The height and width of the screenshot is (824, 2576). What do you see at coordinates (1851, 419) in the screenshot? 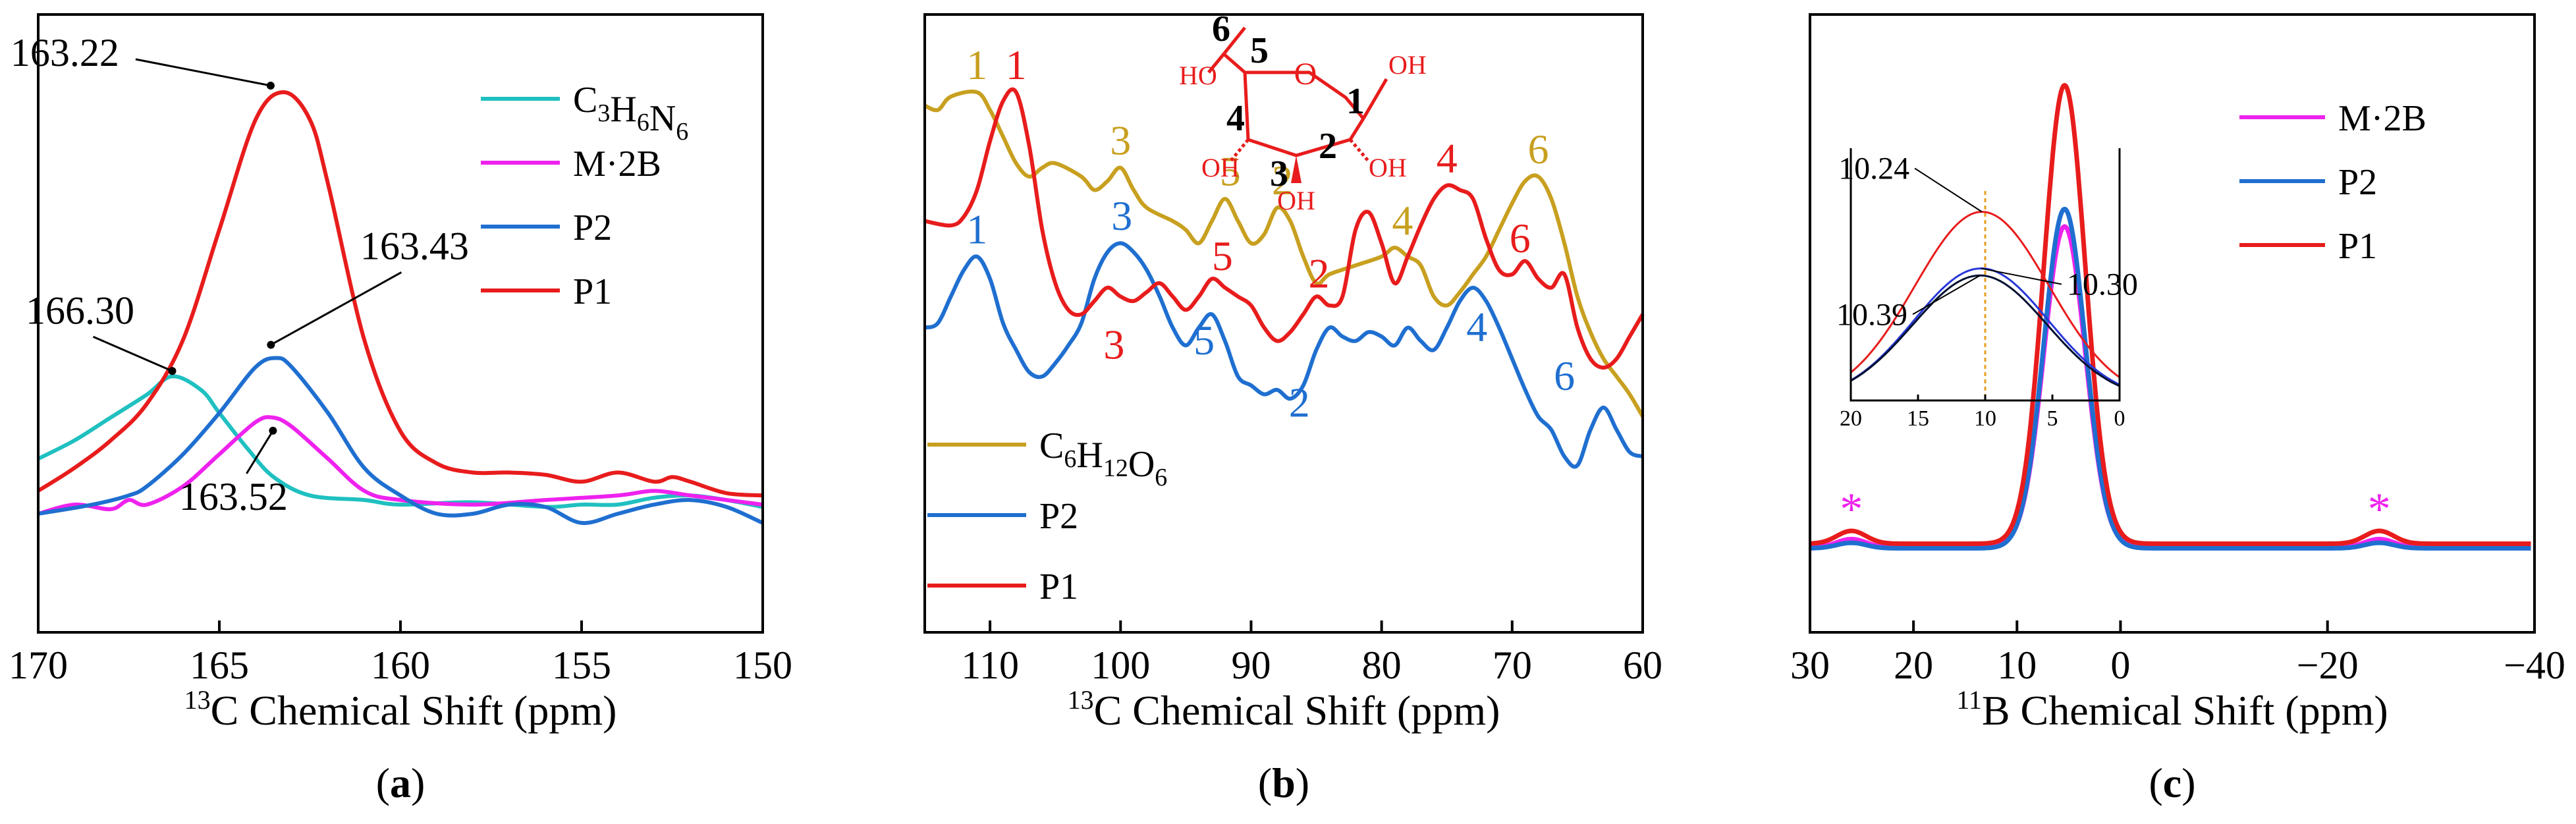
I see `panel-c-inset-tick-label: 20` at bounding box center [1851, 419].